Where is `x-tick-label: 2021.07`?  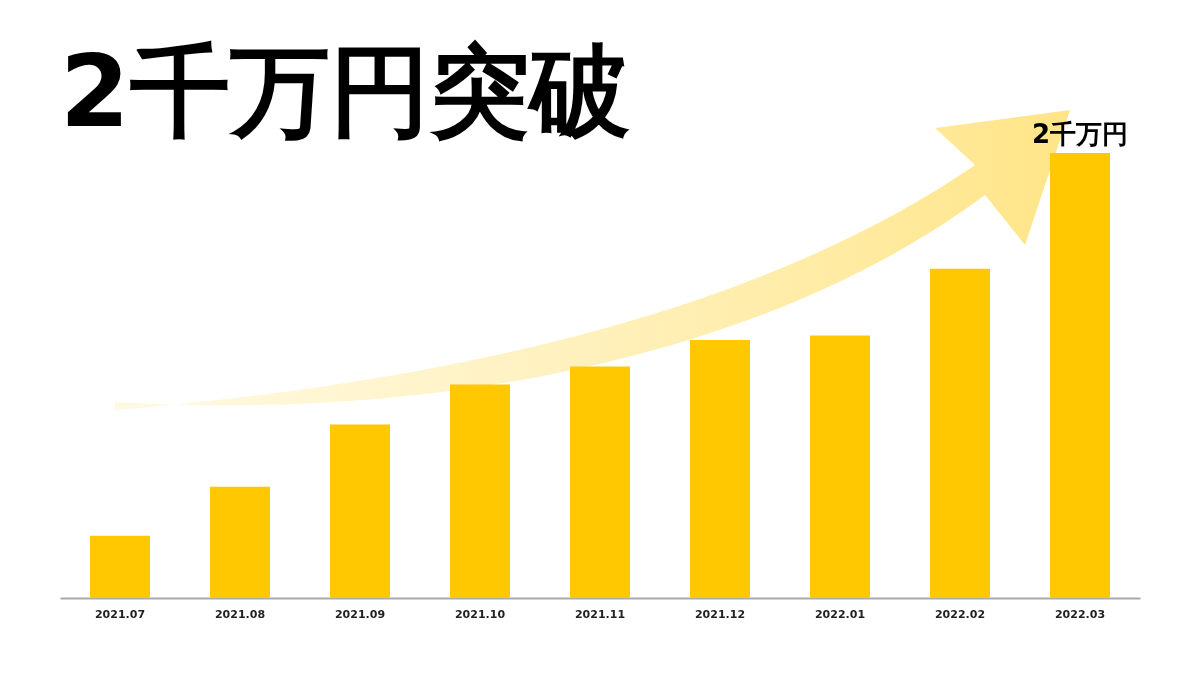 x-tick-label: 2021.07 is located at coordinates (120, 614).